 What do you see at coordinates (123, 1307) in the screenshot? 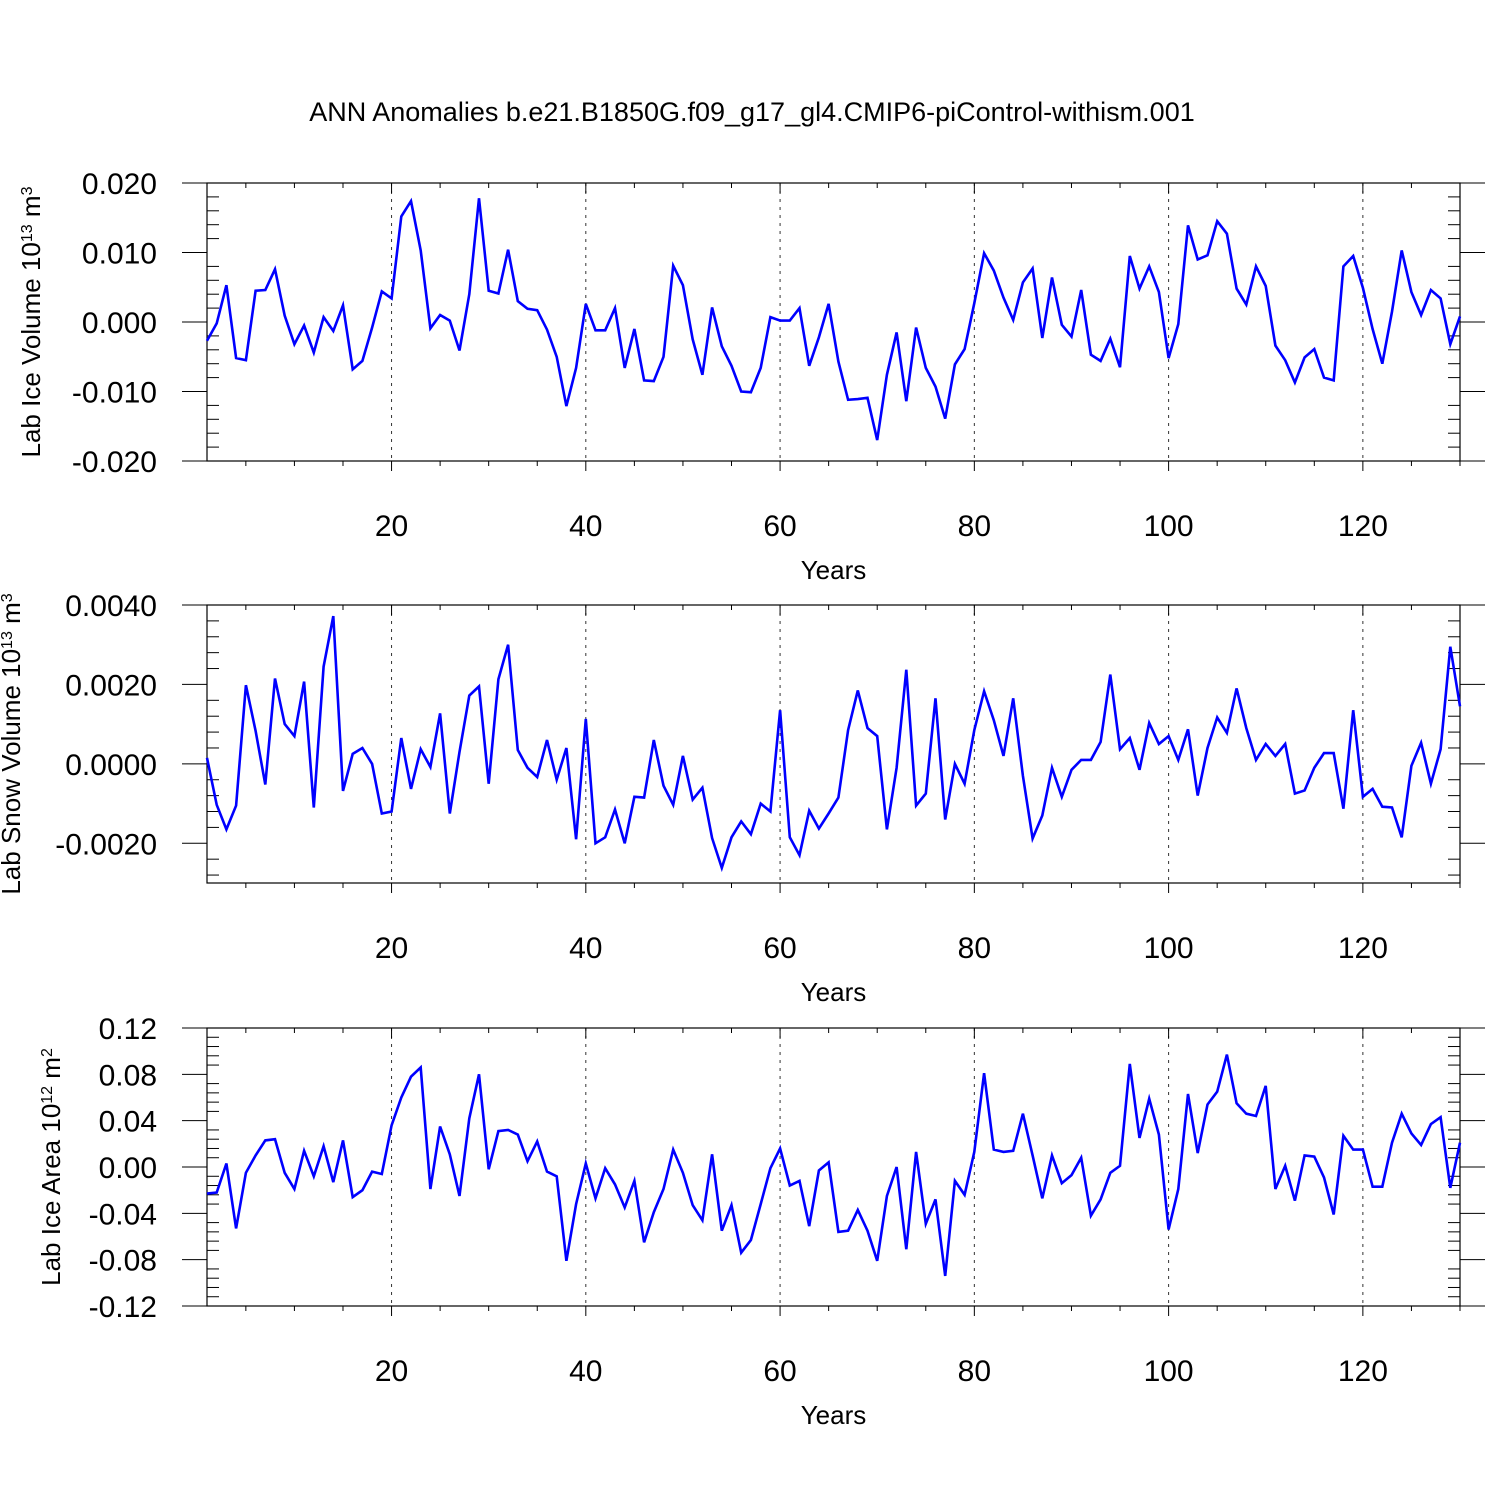
I see `y-tick-label: -0.12` at bounding box center [123, 1307].